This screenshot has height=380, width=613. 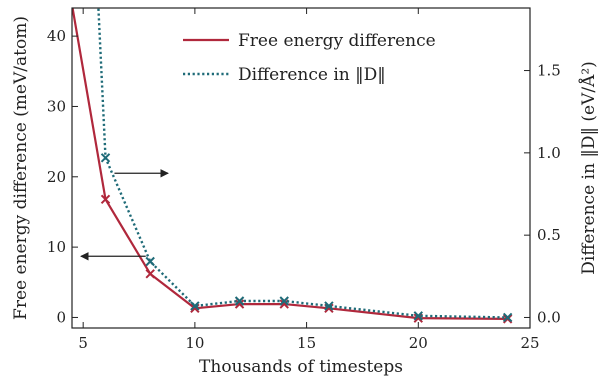 What do you see at coordinates (56, 36) in the screenshot?
I see `y-left-tick-label-40: 40` at bounding box center [56, 36].